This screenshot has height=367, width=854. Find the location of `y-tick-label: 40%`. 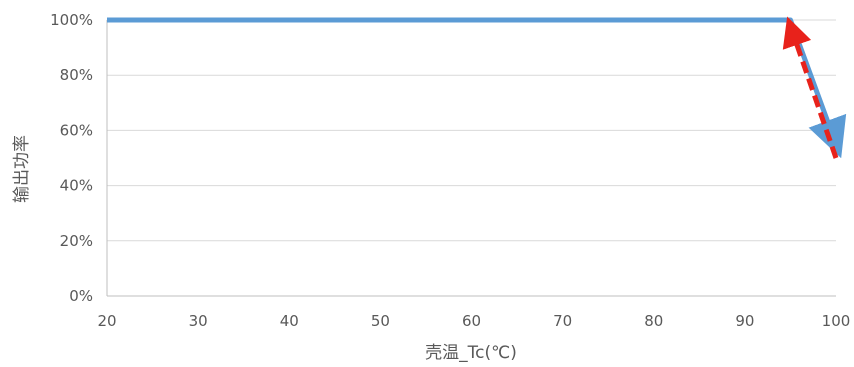

y-tick-label: 40% is located at coordinates (76, 186).